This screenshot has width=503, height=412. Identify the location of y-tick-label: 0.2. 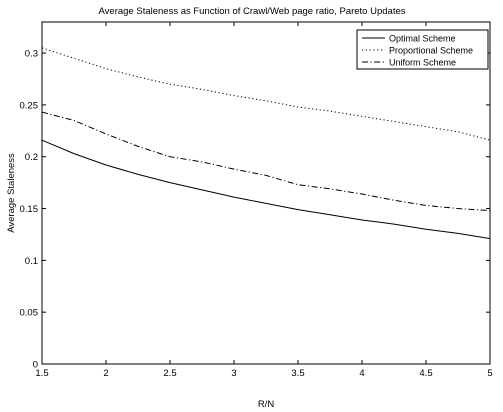
(31, 157).